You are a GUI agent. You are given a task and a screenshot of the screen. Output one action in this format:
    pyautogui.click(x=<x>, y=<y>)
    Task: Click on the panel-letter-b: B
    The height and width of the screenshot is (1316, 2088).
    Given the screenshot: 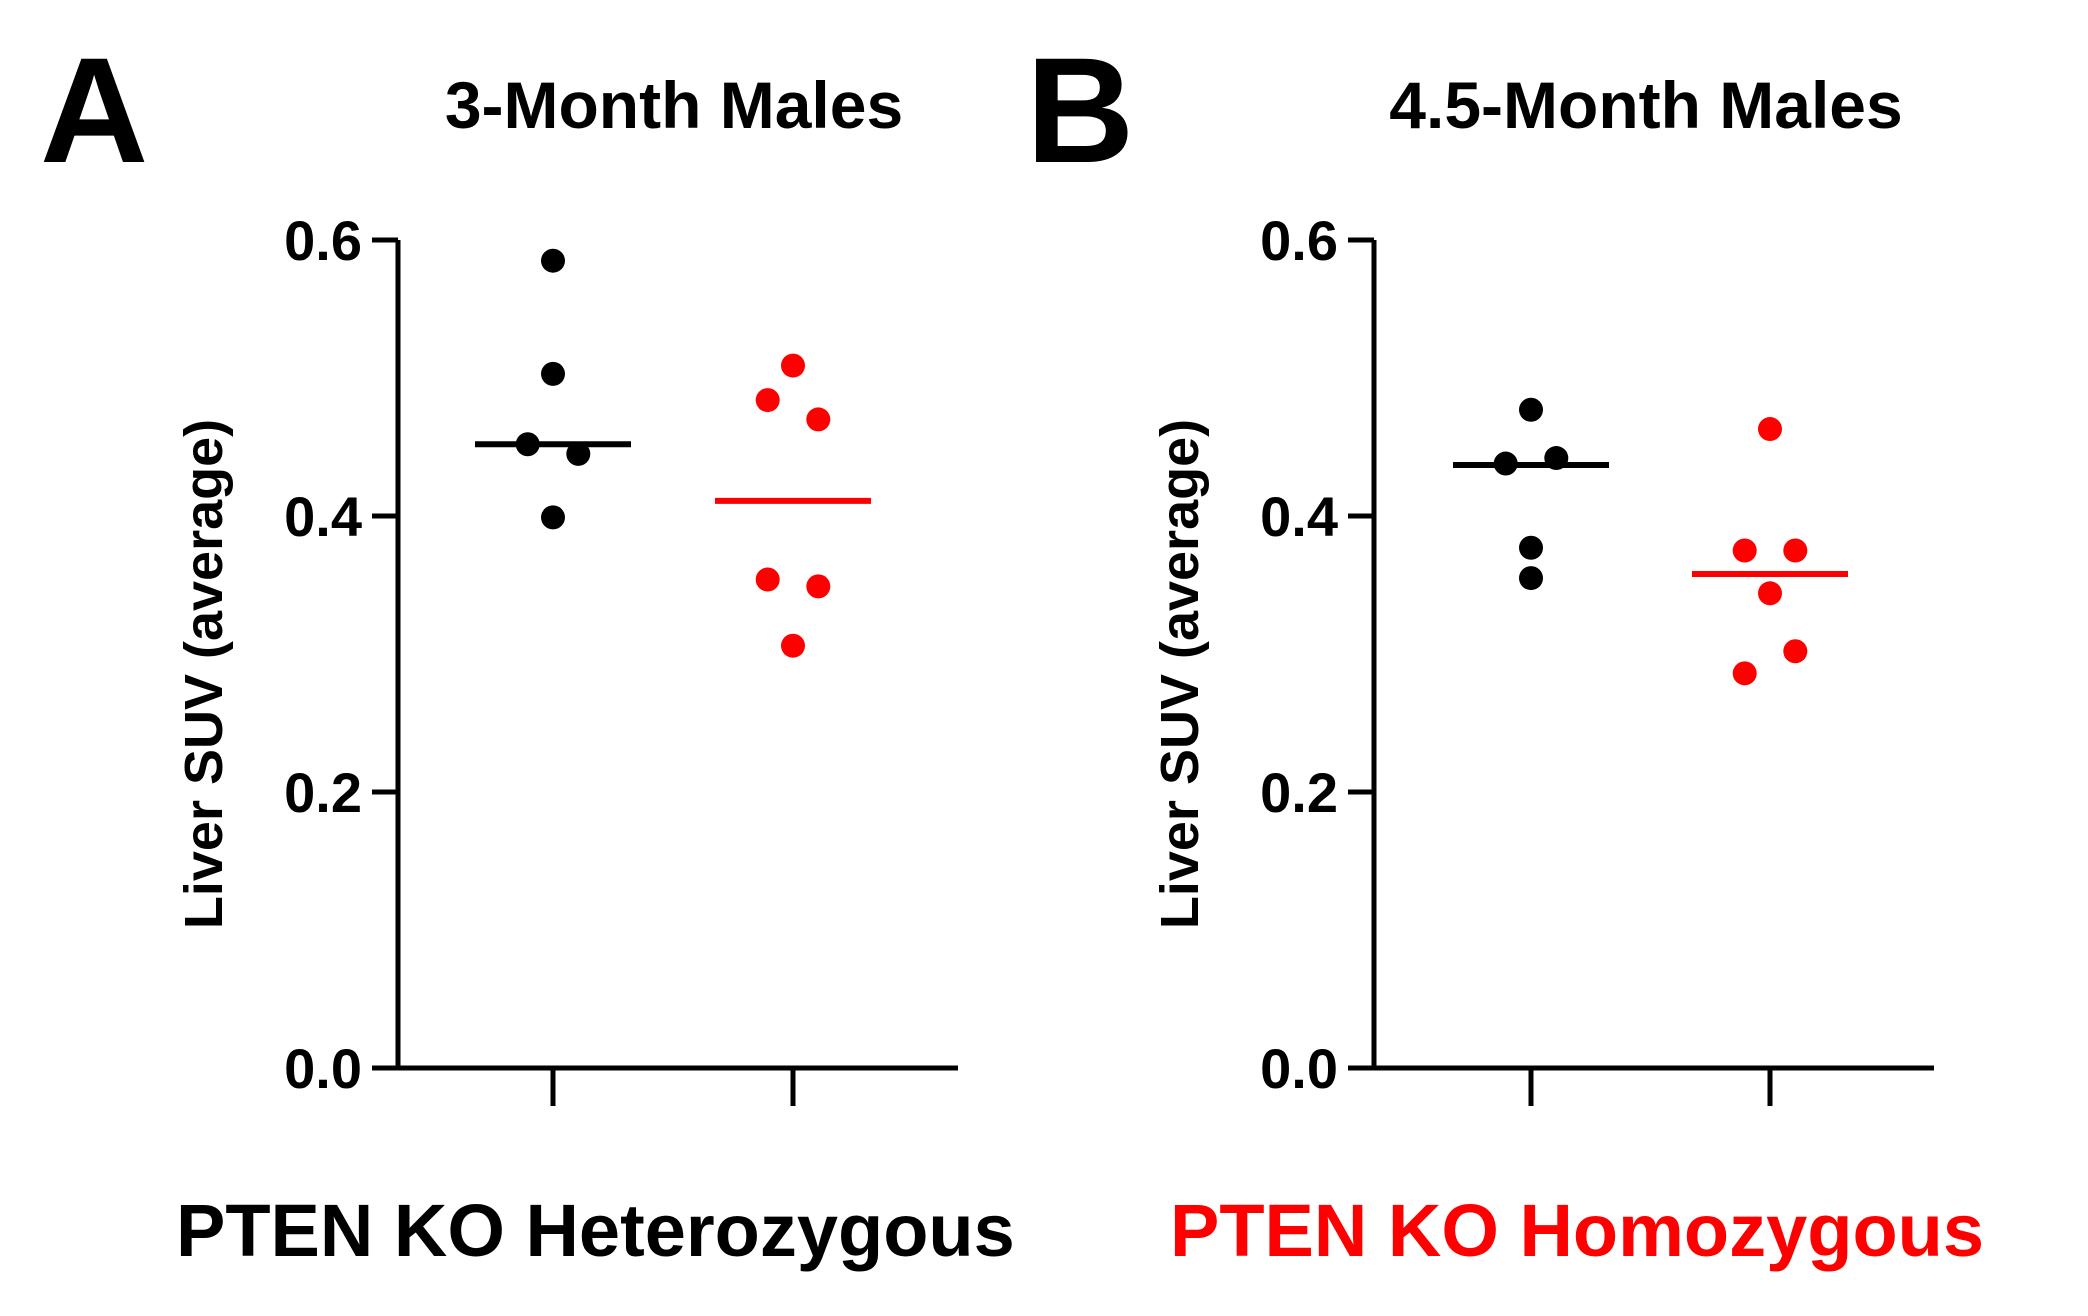 What is the action you would take?
    pyautogui.click(x=1080, y=110)
    